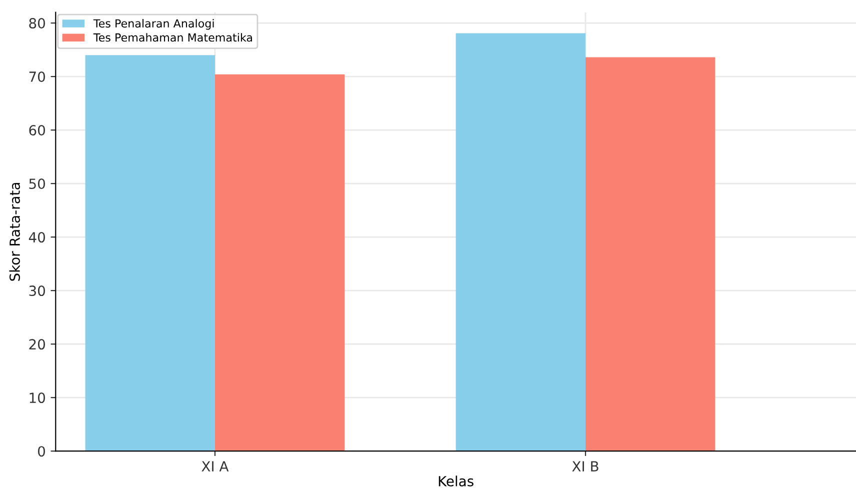 Image resolution: width=856 pixels, height=493 pixels. What do you see at coordinates (456, 481) in the screenshot?
I see `x-axis-title: Kelas` at bounding box center [456, 481].